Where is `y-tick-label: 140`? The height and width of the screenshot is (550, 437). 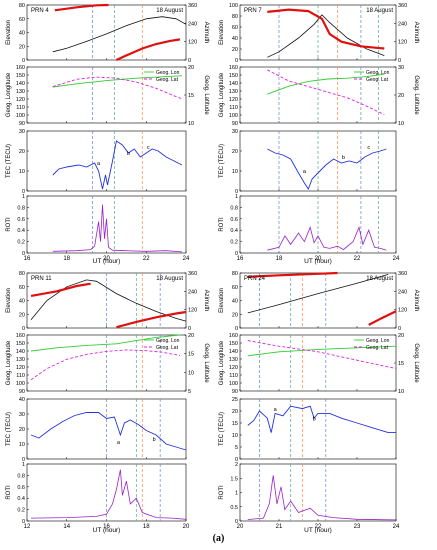 y-tick-label: 140 is located at coordinates (233, 352).